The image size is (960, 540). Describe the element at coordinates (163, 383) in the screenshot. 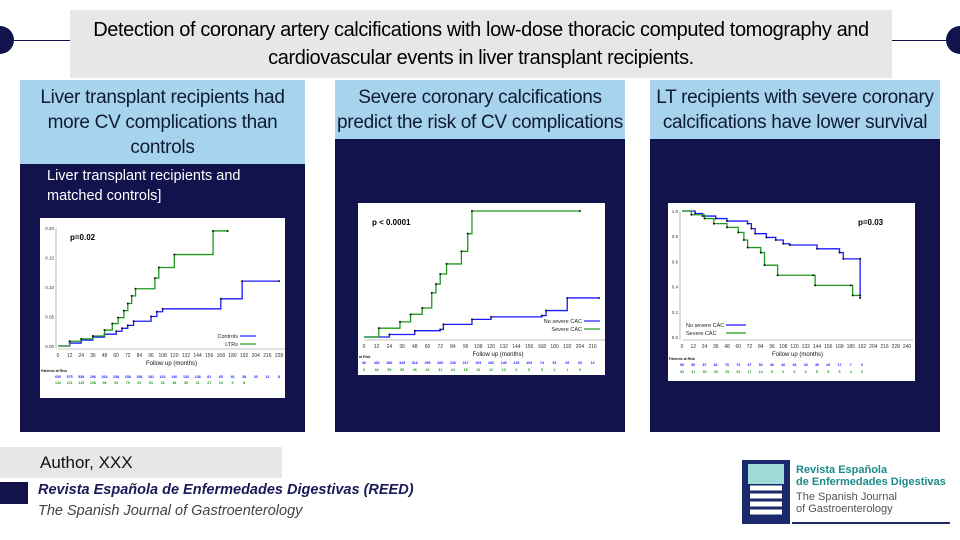

I see `risk-count: 43` at that location.